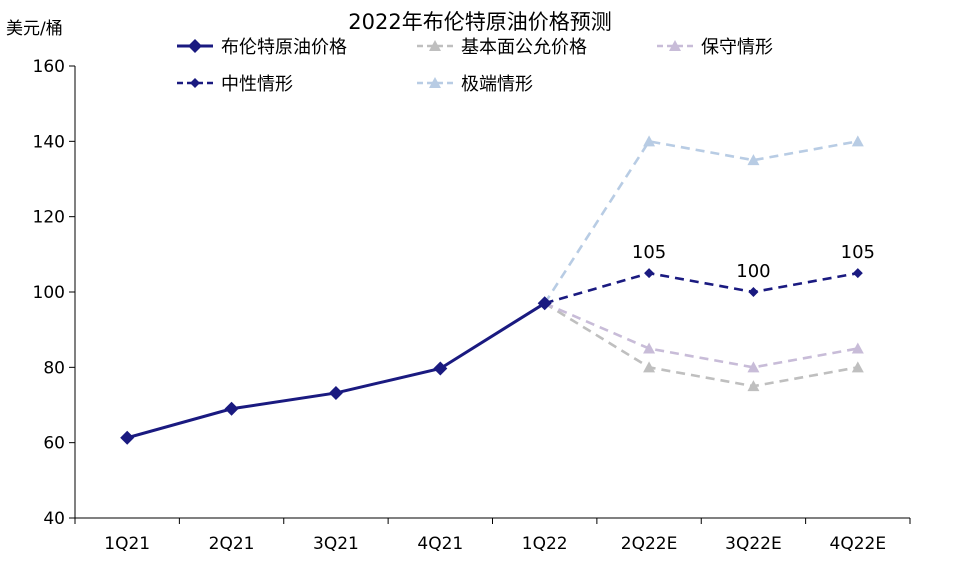 The image size is (960, 574). I want to click on y-tick-label: 140, so click(49, 142).